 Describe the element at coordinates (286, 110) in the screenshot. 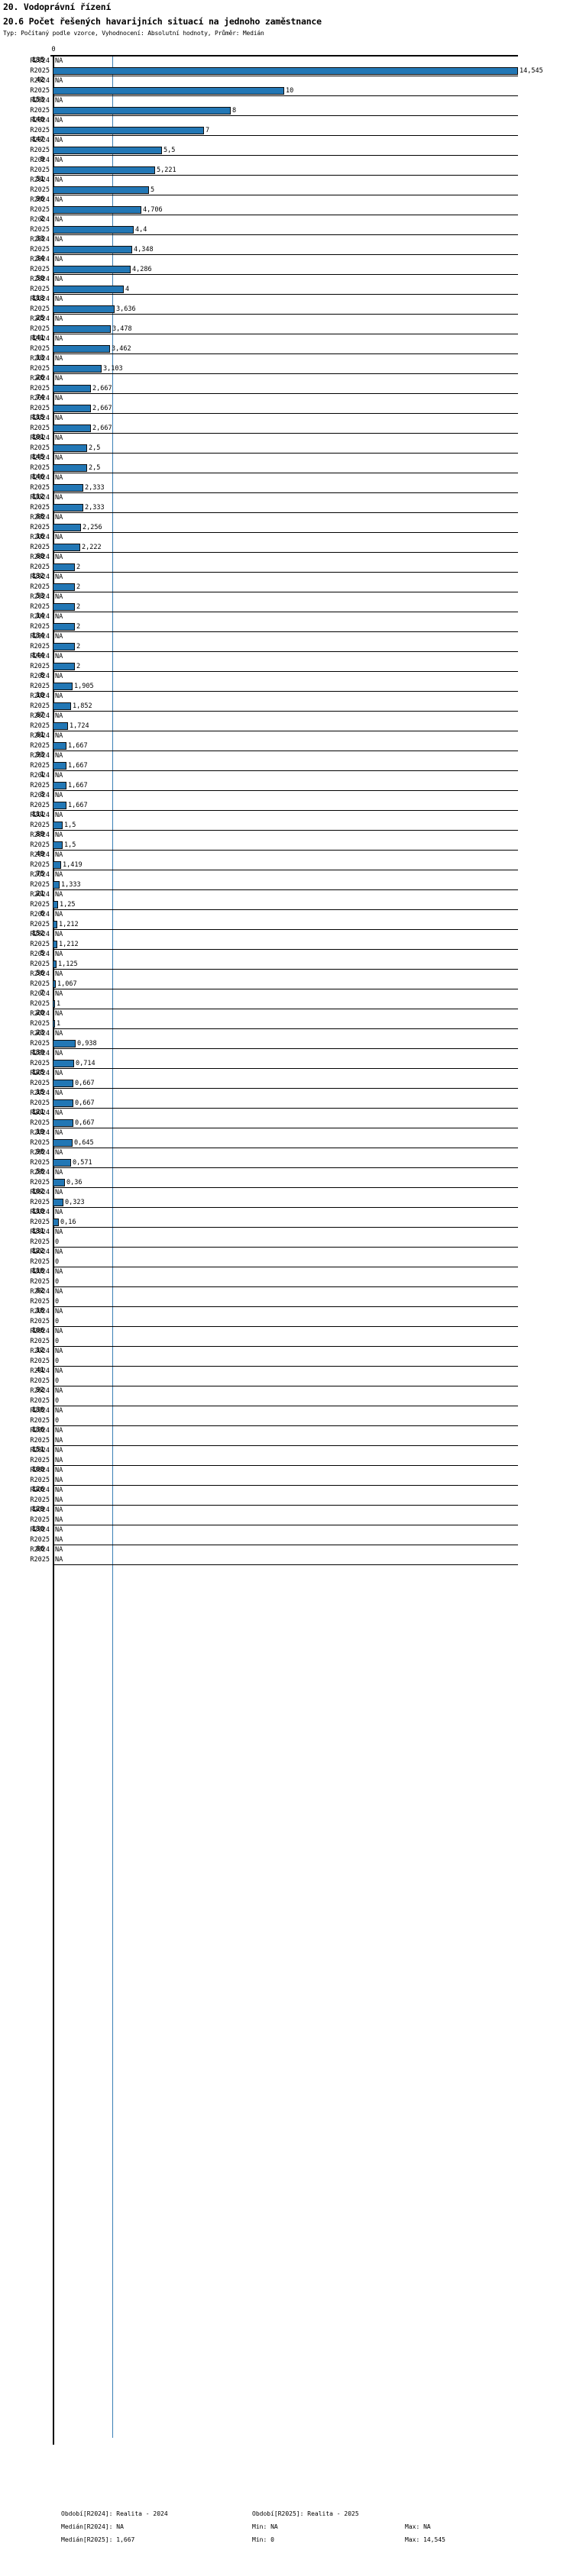

I see `bar-row-2025: R2025 8` at that location.